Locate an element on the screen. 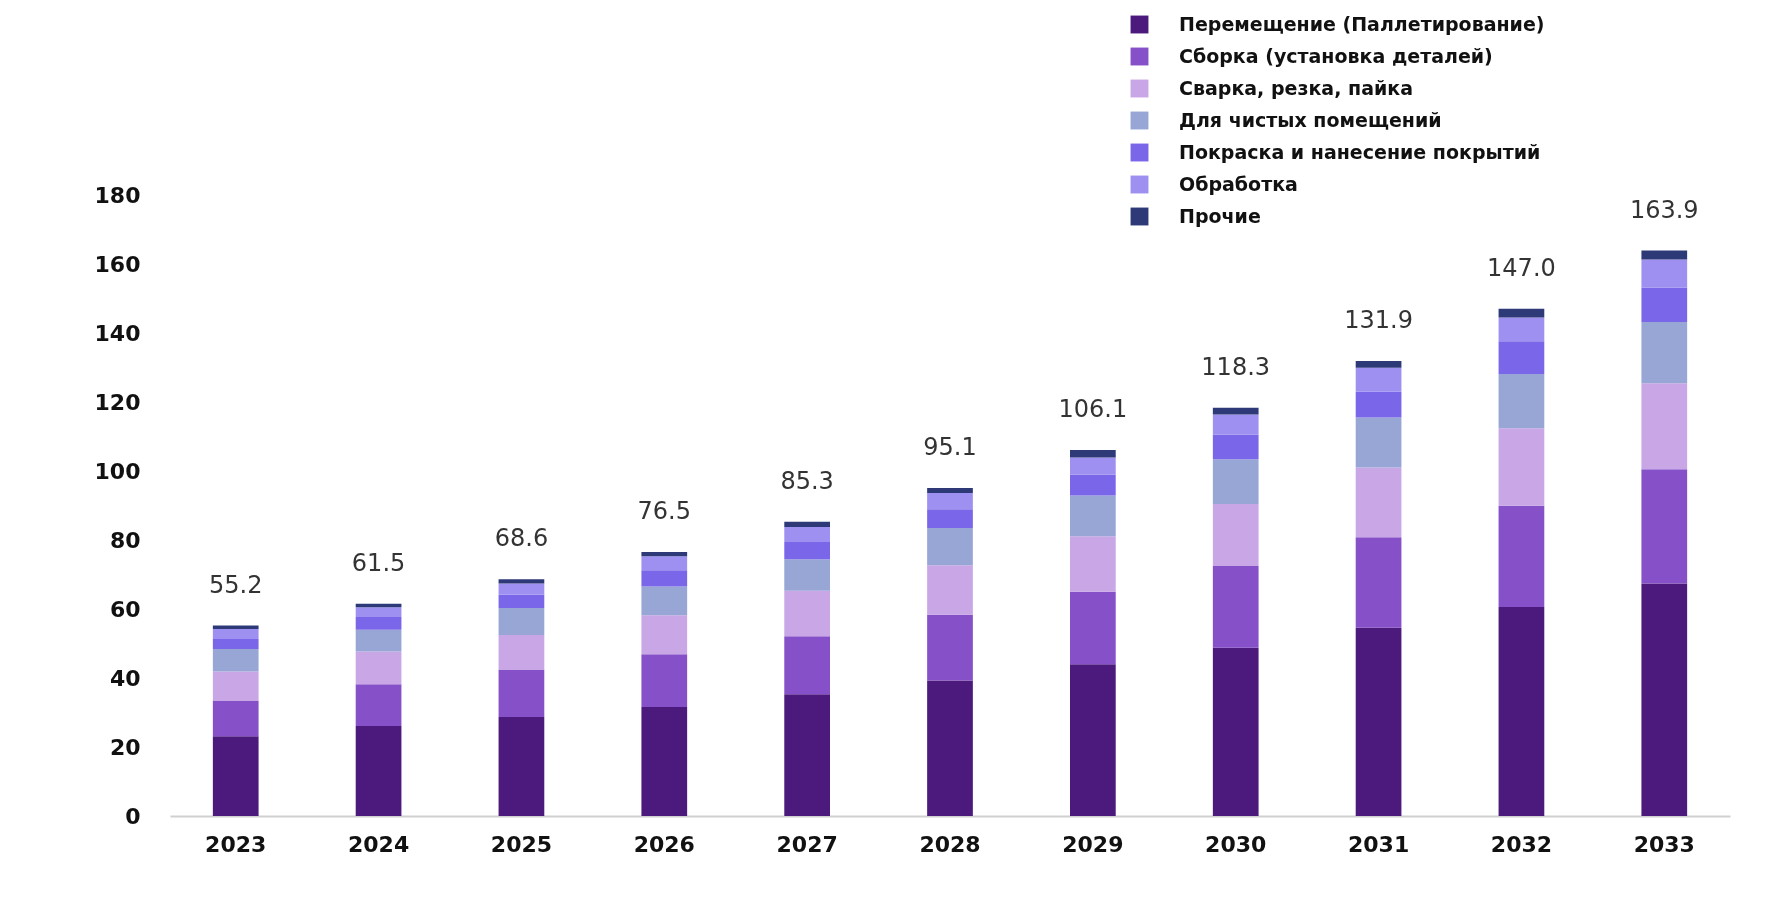 The height and width of the screenshot is (903, 1775). legend-label: Покраска и нанесение покрытий is located at coordinates (1360, 151).